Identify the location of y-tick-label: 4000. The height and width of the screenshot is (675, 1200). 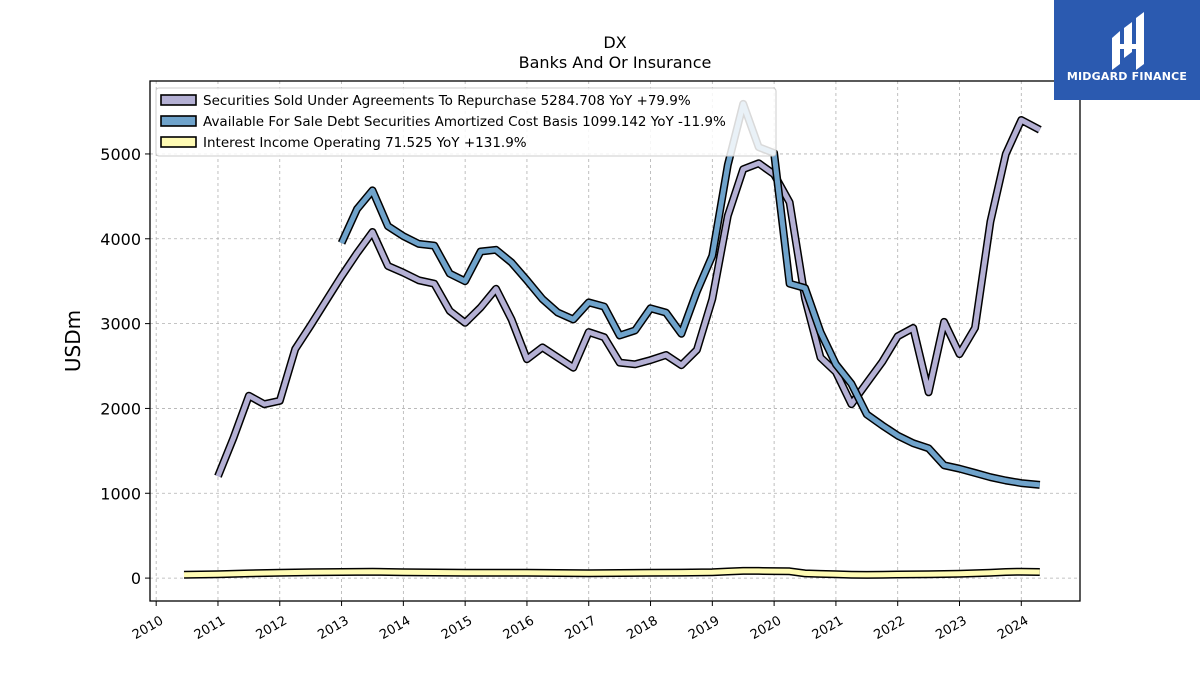
(120, 239).